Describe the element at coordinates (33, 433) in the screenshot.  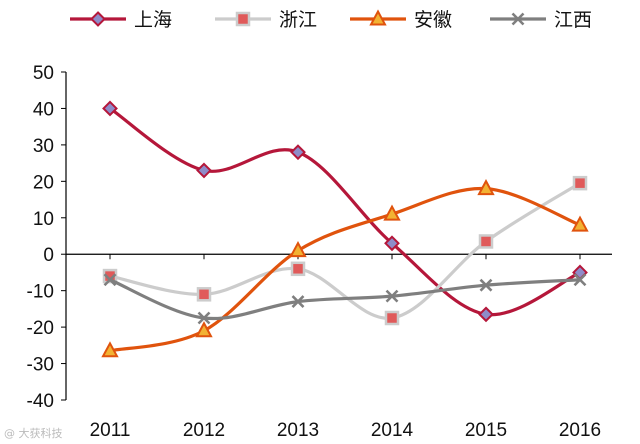
I see `watermark-text: @ 大获科技` at that location.